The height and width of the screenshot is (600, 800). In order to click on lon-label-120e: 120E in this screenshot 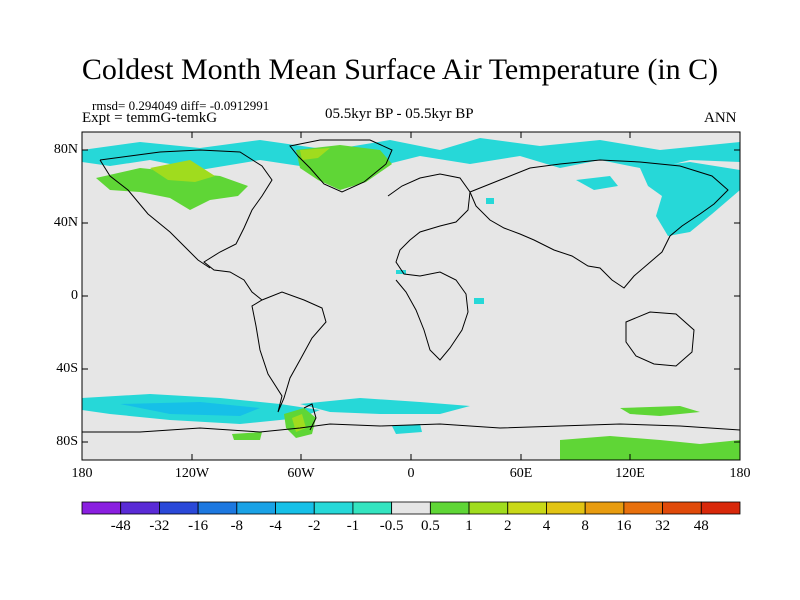, I will do `click(630, 473)`.